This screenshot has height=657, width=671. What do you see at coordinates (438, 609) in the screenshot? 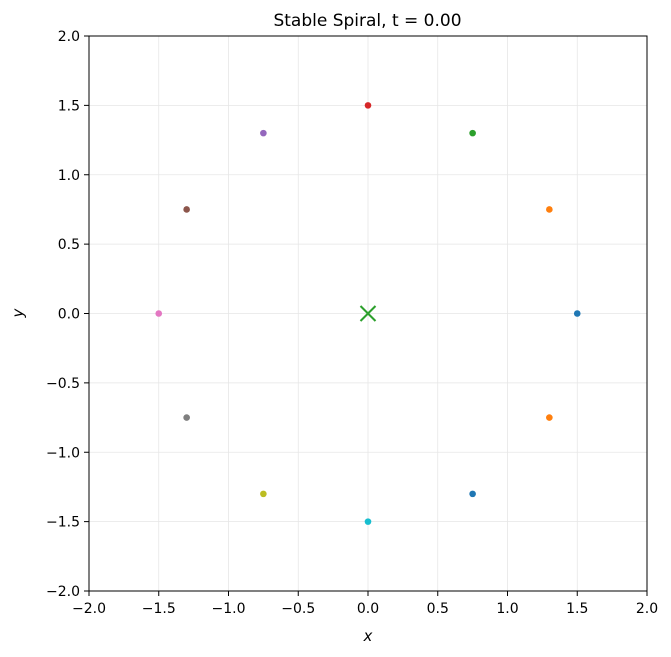
I see `x-tick-label: 0.5` at bounding box center [438, 609].